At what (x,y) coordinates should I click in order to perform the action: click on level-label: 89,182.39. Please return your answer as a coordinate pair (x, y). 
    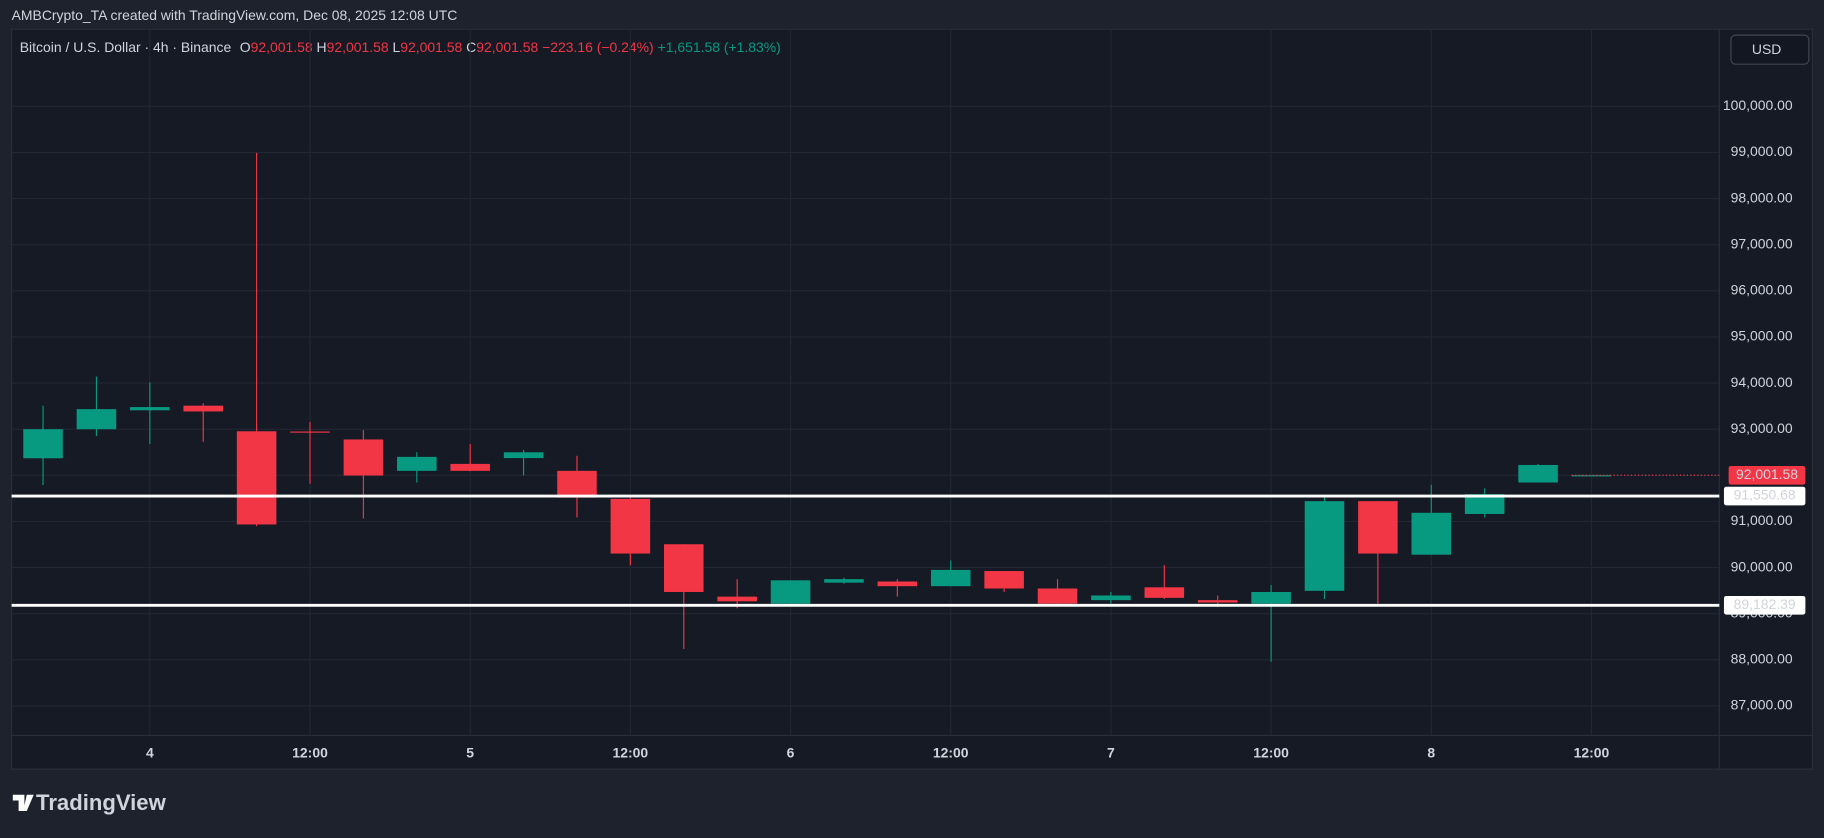
    Looking at the image, I should click on (1765, 604).